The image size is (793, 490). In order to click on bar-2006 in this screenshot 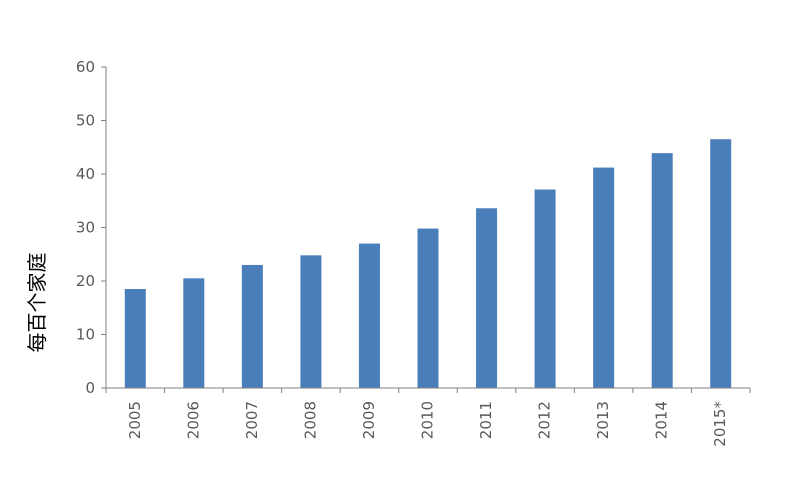, I will do `click(194, 333)`.